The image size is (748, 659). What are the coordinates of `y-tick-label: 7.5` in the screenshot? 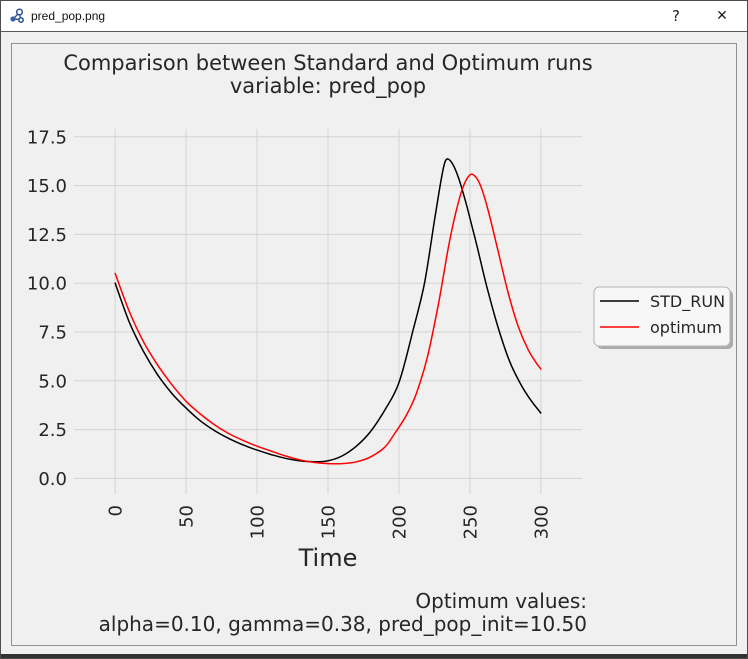 It's located at (52, 332).